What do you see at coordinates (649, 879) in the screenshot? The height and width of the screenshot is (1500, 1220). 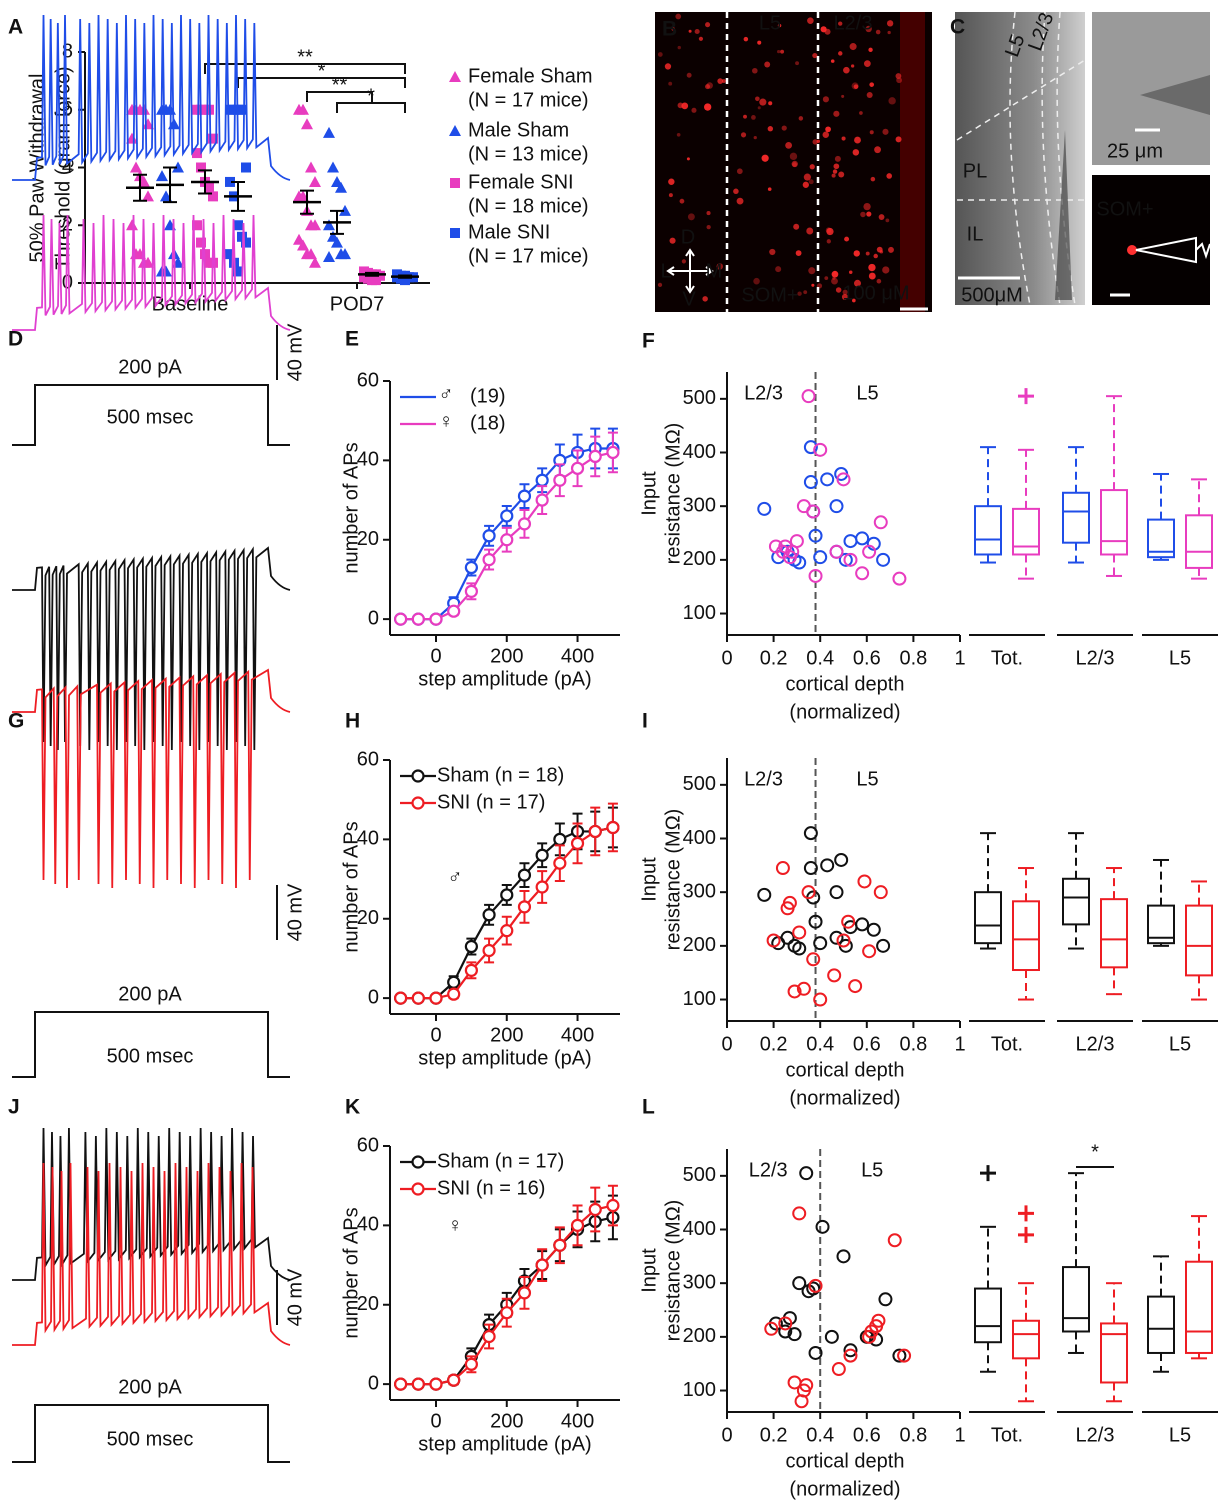 I see `y-axis-label: Input` at bounding box center [649, 879].